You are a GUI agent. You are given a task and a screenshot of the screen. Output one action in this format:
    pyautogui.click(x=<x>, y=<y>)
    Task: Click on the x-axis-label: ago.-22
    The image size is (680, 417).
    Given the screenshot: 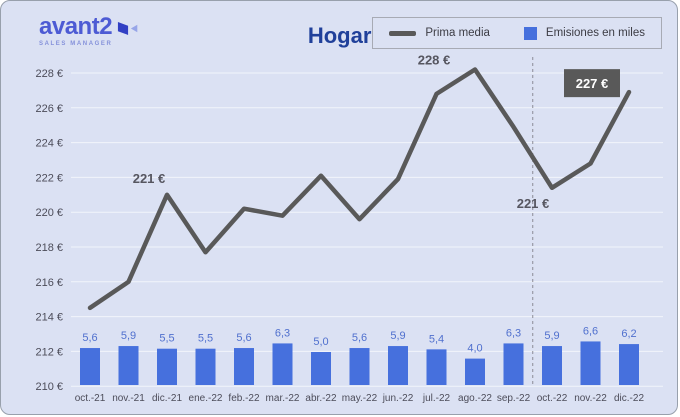 What is the action you would take?
    pyautogui.click(x=475, y=398)
    